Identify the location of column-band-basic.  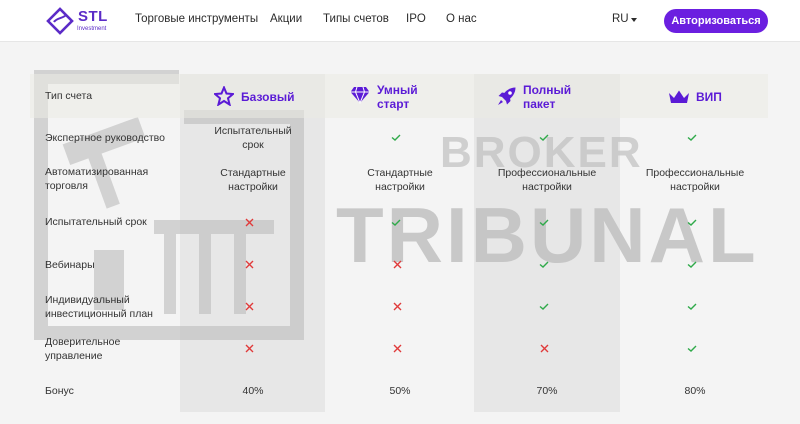
(252, 243).